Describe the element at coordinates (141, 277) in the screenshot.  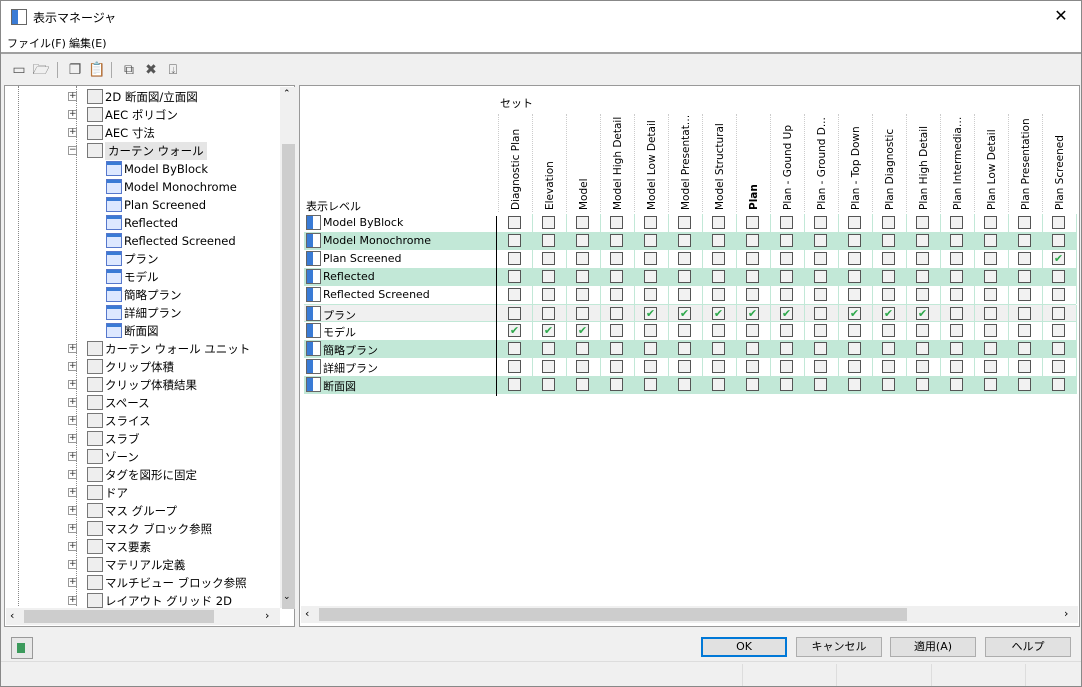
I see `tree-item: モデル` at that location.